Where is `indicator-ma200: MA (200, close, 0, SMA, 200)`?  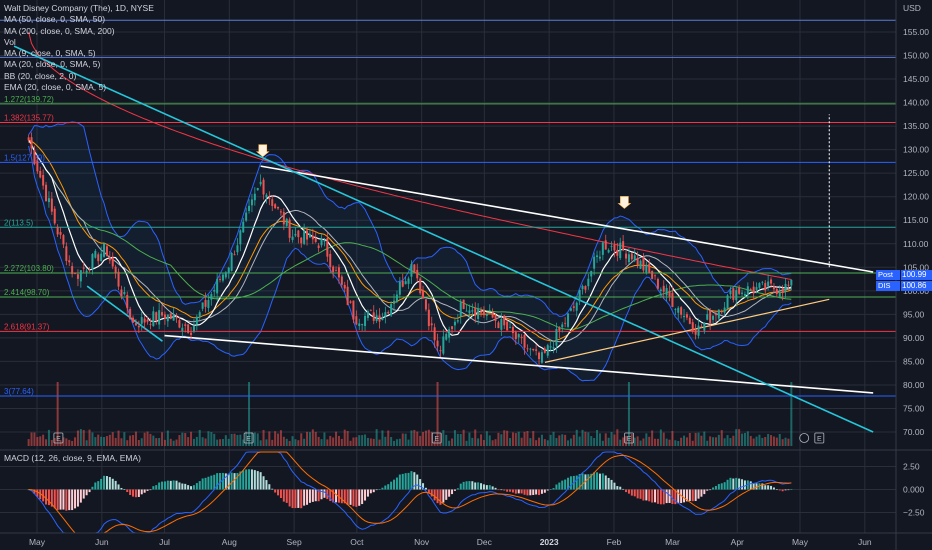
indicator-ma200: MA (200, close, 0, SMA, 200) is located at coordinates (59, 30).